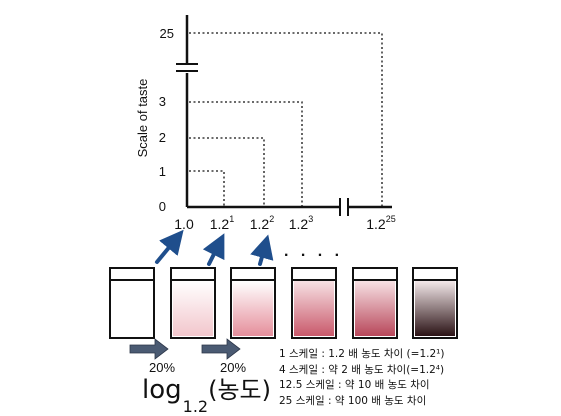 The width and height of the screenshot is (561, 416). What do you see at coordinates (162, 137) in the screenshot?
I see `y-tick-label: 2` at bounding box center [162, 137].